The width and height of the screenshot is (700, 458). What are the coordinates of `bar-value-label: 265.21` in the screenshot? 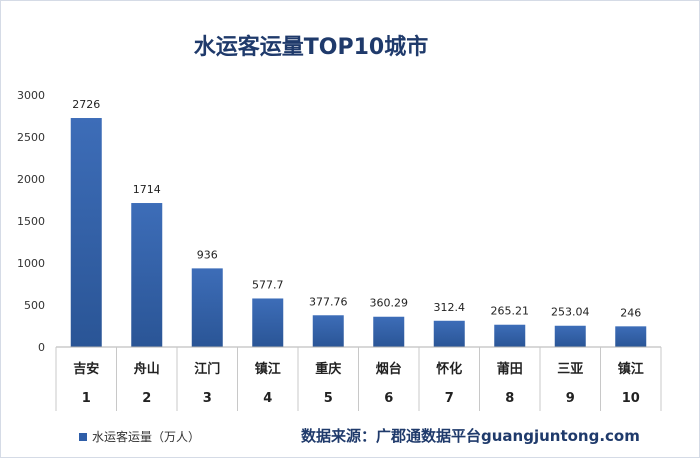 It's located at (510, 311).